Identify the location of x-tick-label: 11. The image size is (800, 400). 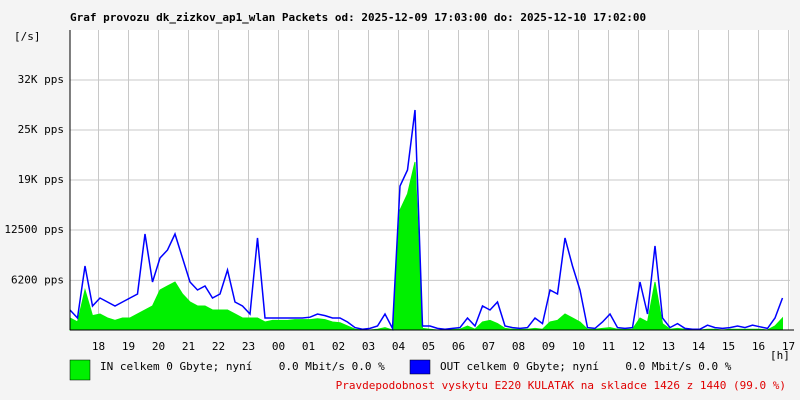
(608, 346).